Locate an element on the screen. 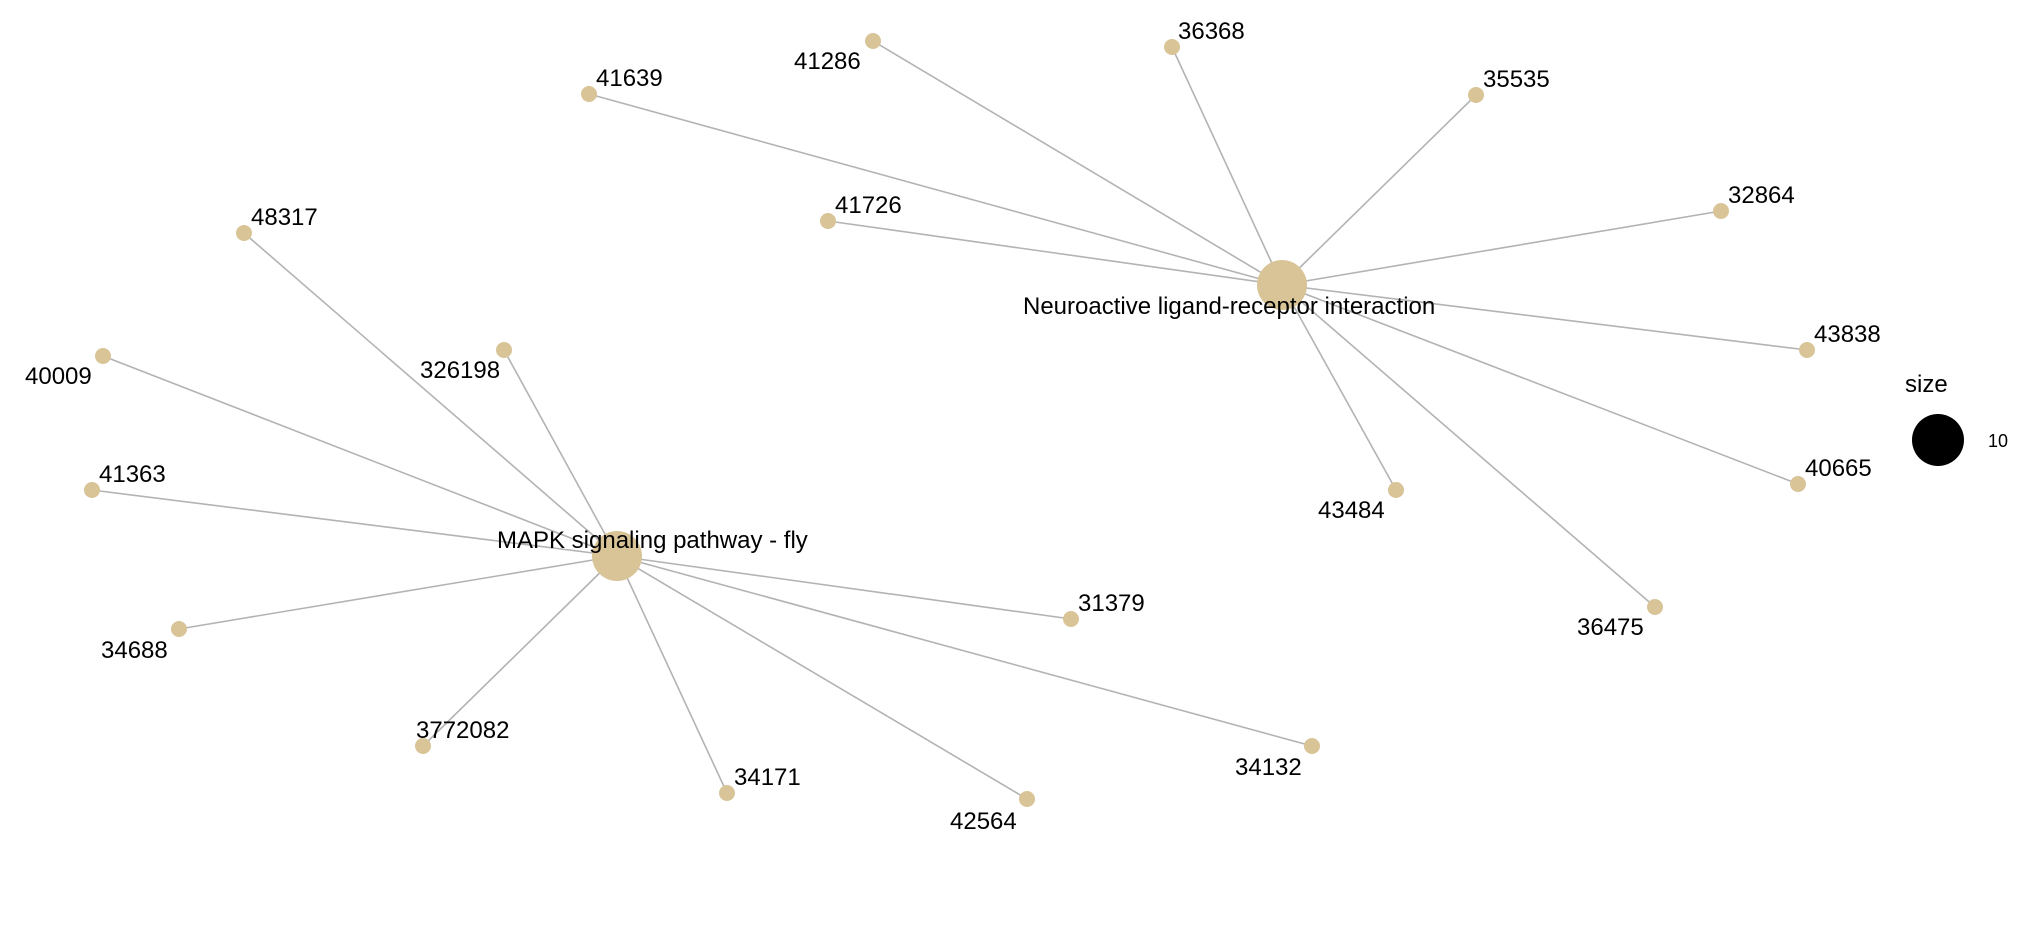 Image resolution: width=2033 pixels, height=927 pixels. gene-label-42564: 42564 is located at coordinates (983, 821).